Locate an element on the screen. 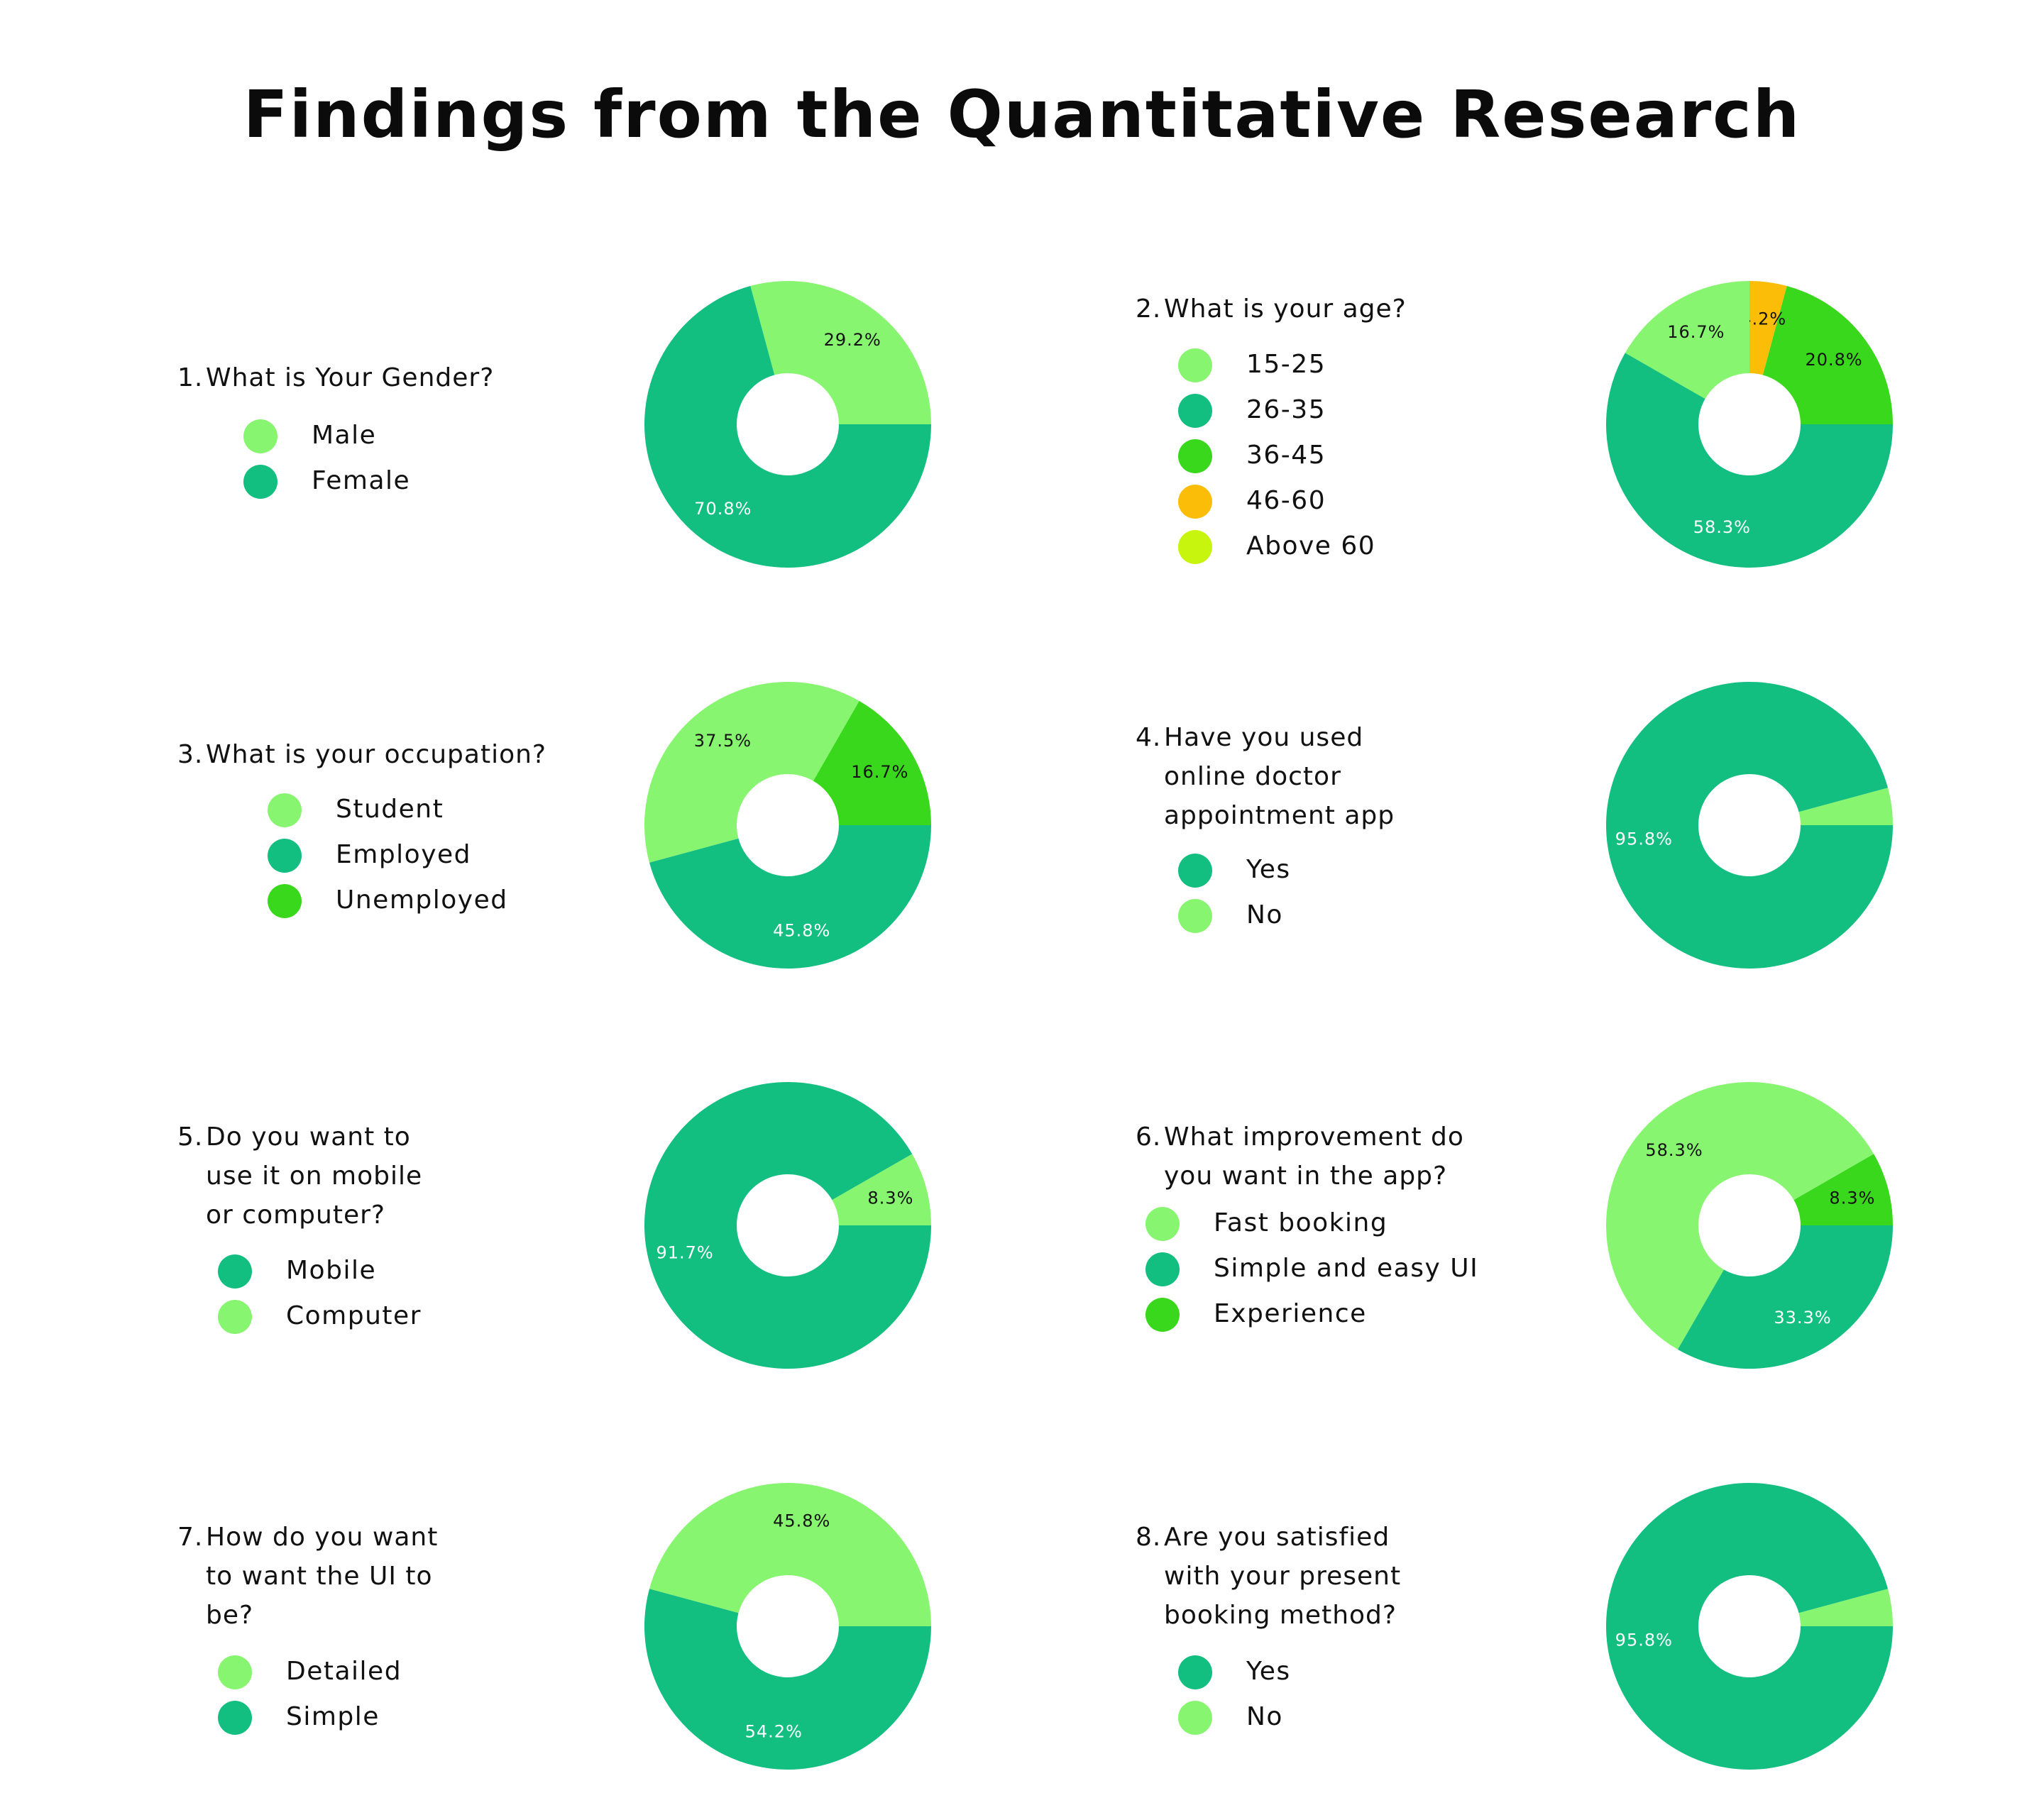  legend-label: Student is located at coordinates (390, 810).